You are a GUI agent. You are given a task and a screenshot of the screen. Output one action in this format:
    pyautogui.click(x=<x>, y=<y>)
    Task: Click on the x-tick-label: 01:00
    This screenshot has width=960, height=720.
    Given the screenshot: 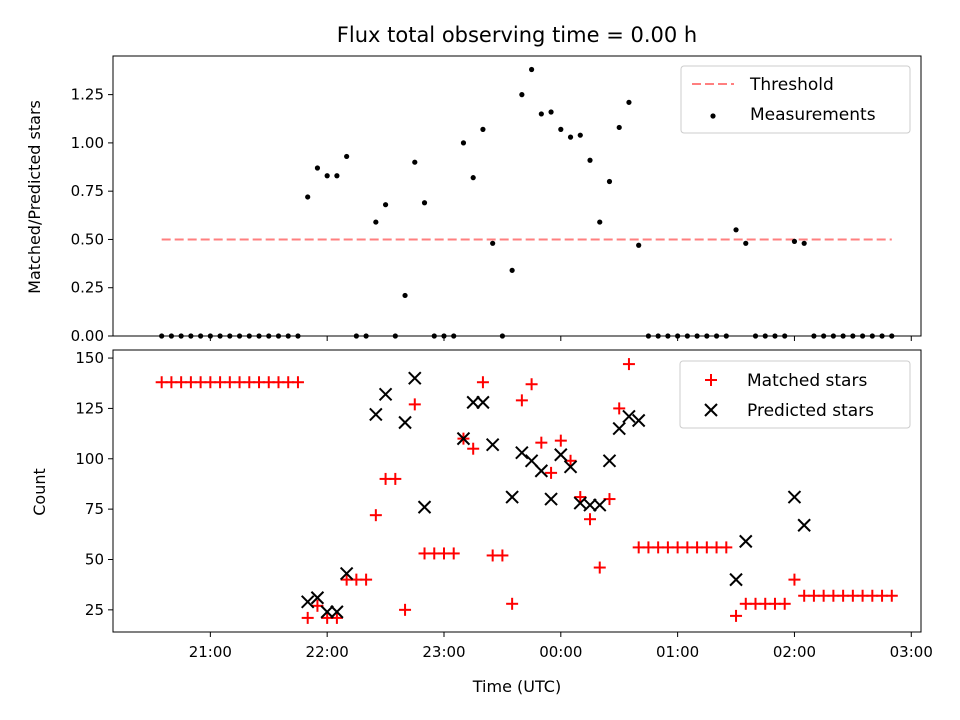 What is the action you would take?
    pyautogui.click(x=677, y=652)
    